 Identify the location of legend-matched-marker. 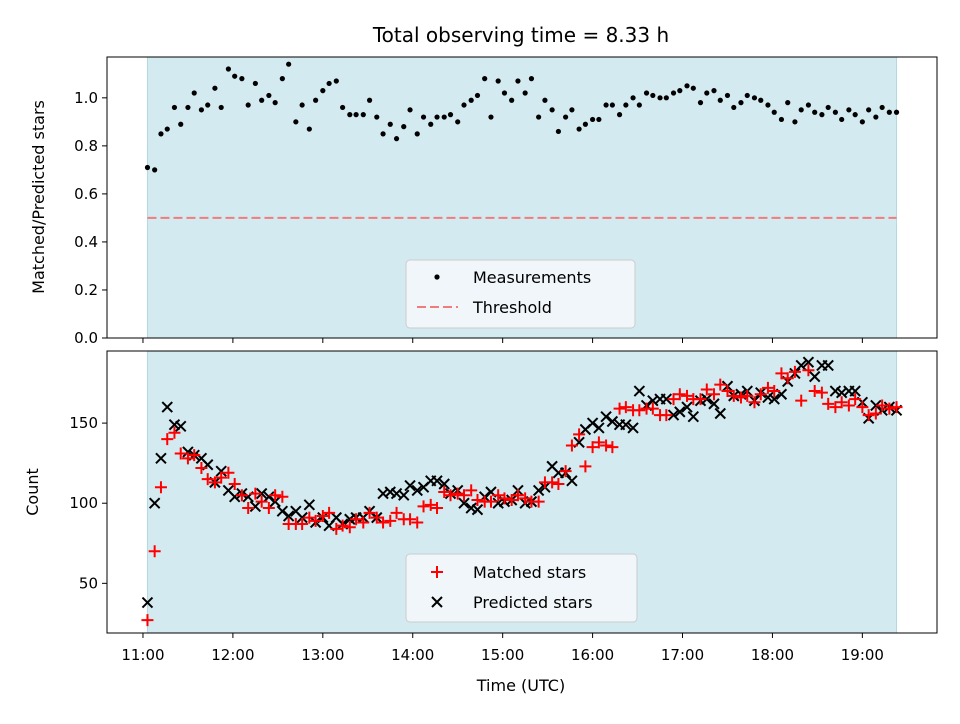
(437, 572).